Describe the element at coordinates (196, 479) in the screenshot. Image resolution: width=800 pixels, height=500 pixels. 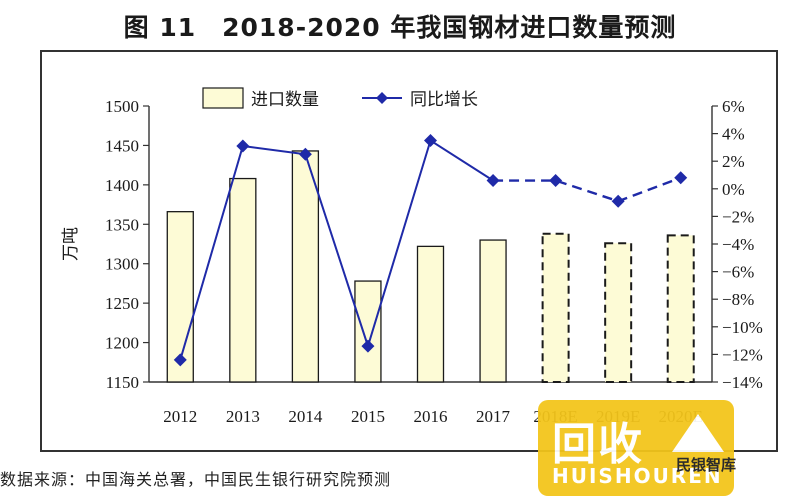
I see `data-source-note: 数据来源：中国海关总署，中国民生银行研究院预测` at that location.